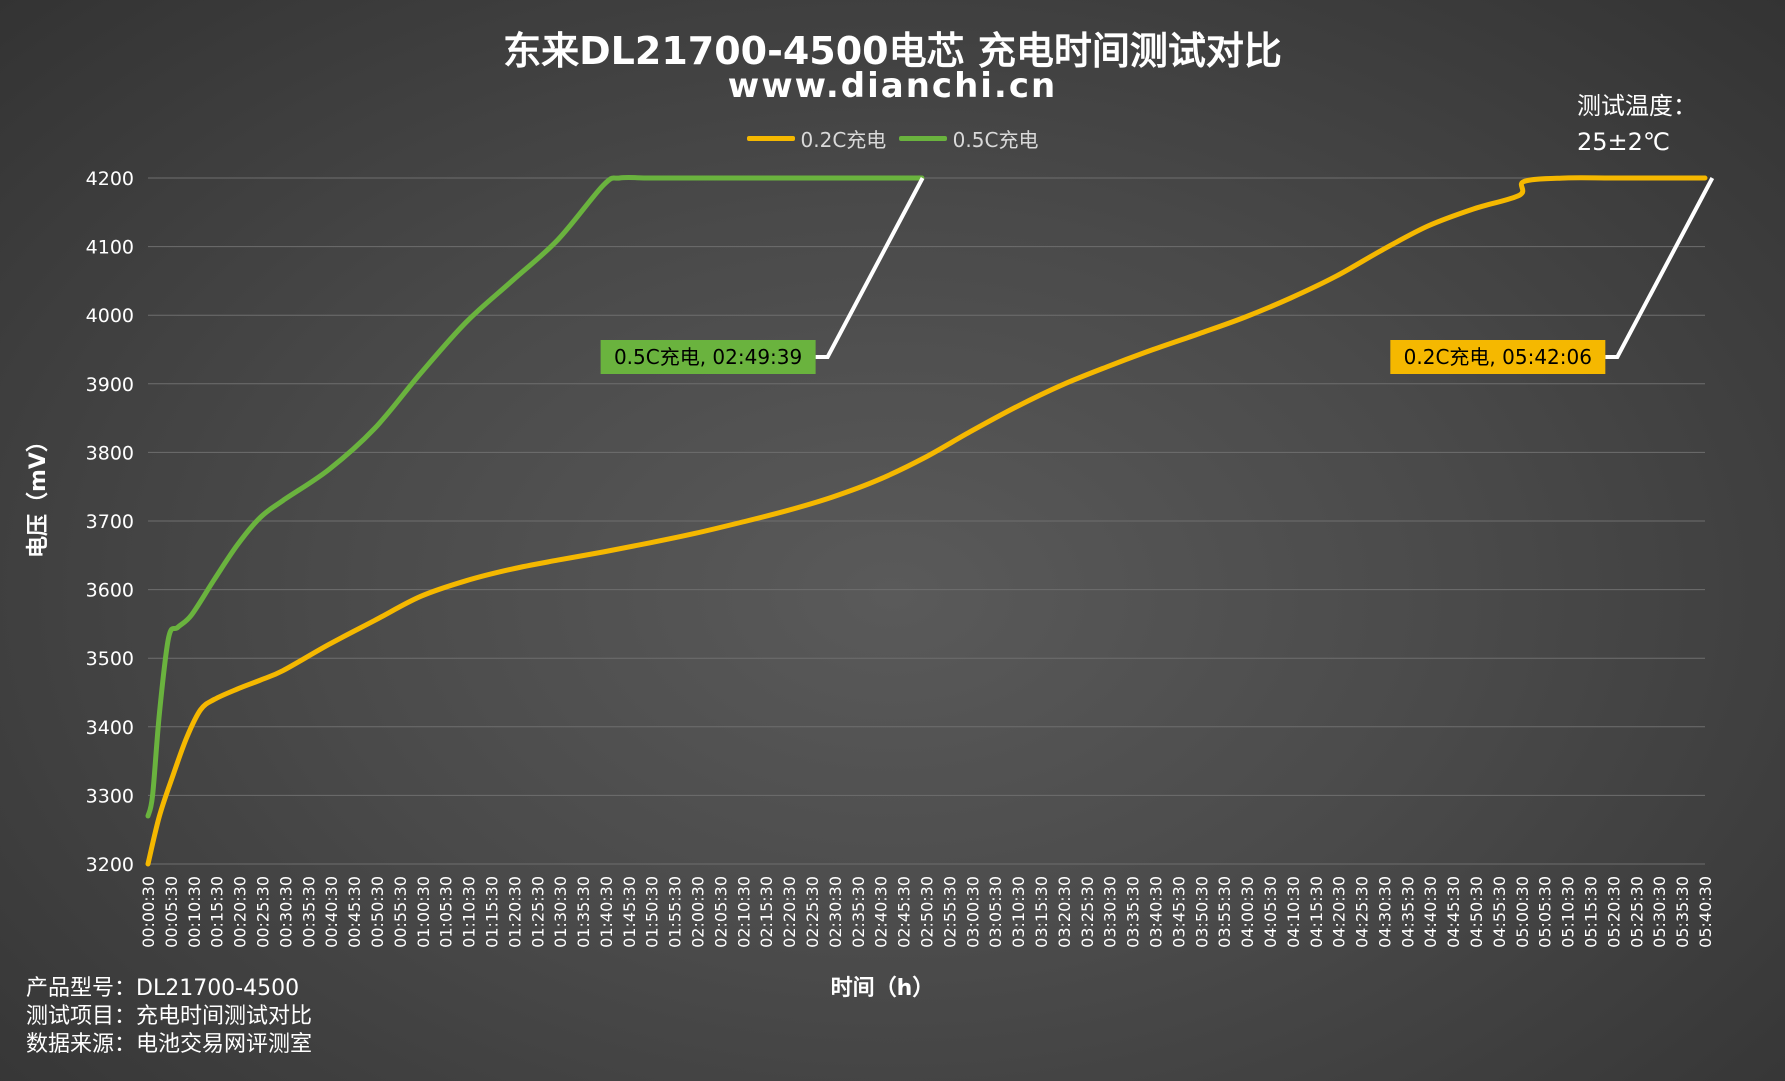 This screenshot has height=1081, width=1785. I want to click on x-tick-label: 05:15:30, so click(1591, 912).